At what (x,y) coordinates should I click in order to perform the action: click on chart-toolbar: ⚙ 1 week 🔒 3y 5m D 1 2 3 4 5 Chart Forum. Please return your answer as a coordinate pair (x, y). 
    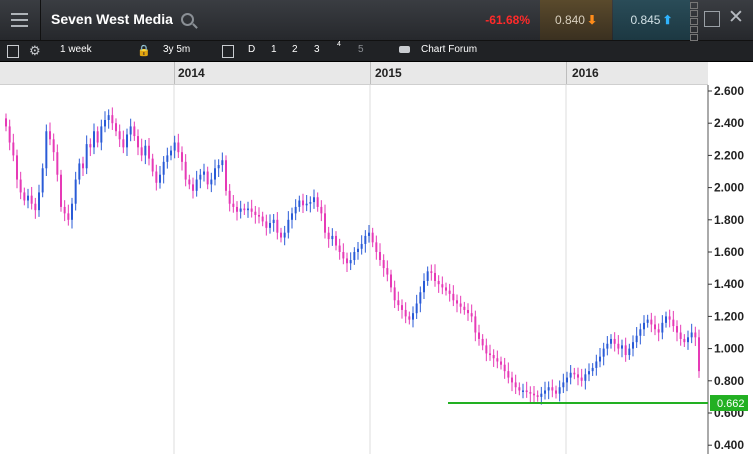
    Looking at the image, I should click on (376, 51).